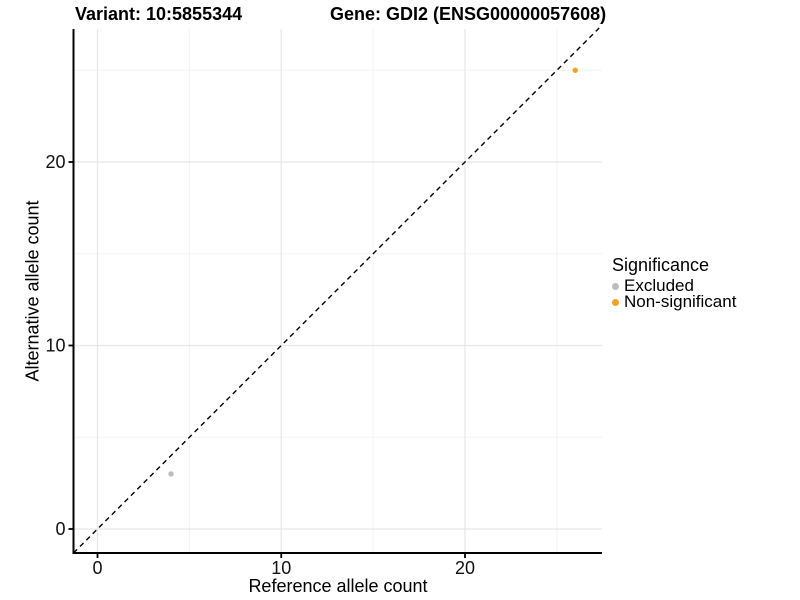  I want to click on legend-item-excluded: Excluded, so click(674, 285).